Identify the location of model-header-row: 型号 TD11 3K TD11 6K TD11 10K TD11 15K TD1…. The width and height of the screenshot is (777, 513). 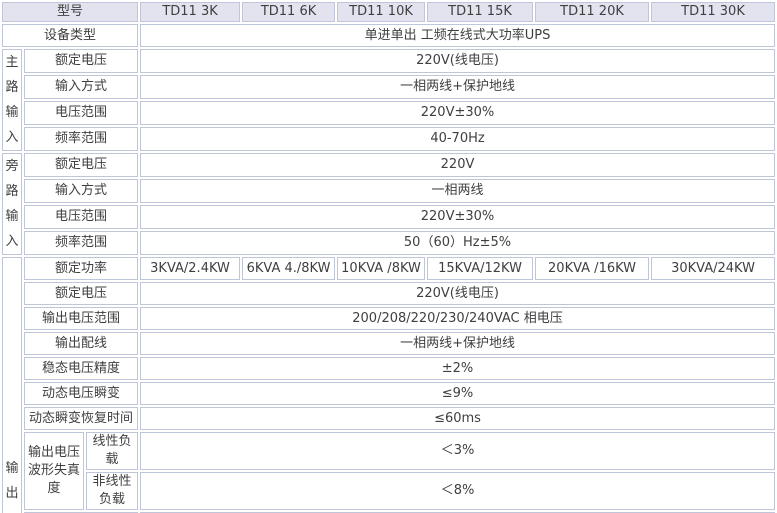
(388, 12).